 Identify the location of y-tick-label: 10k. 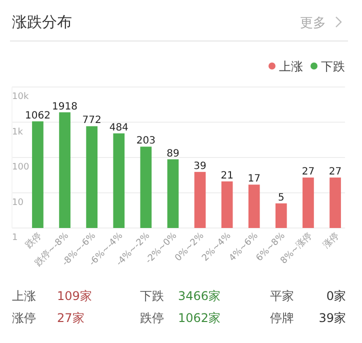
(21, 97).